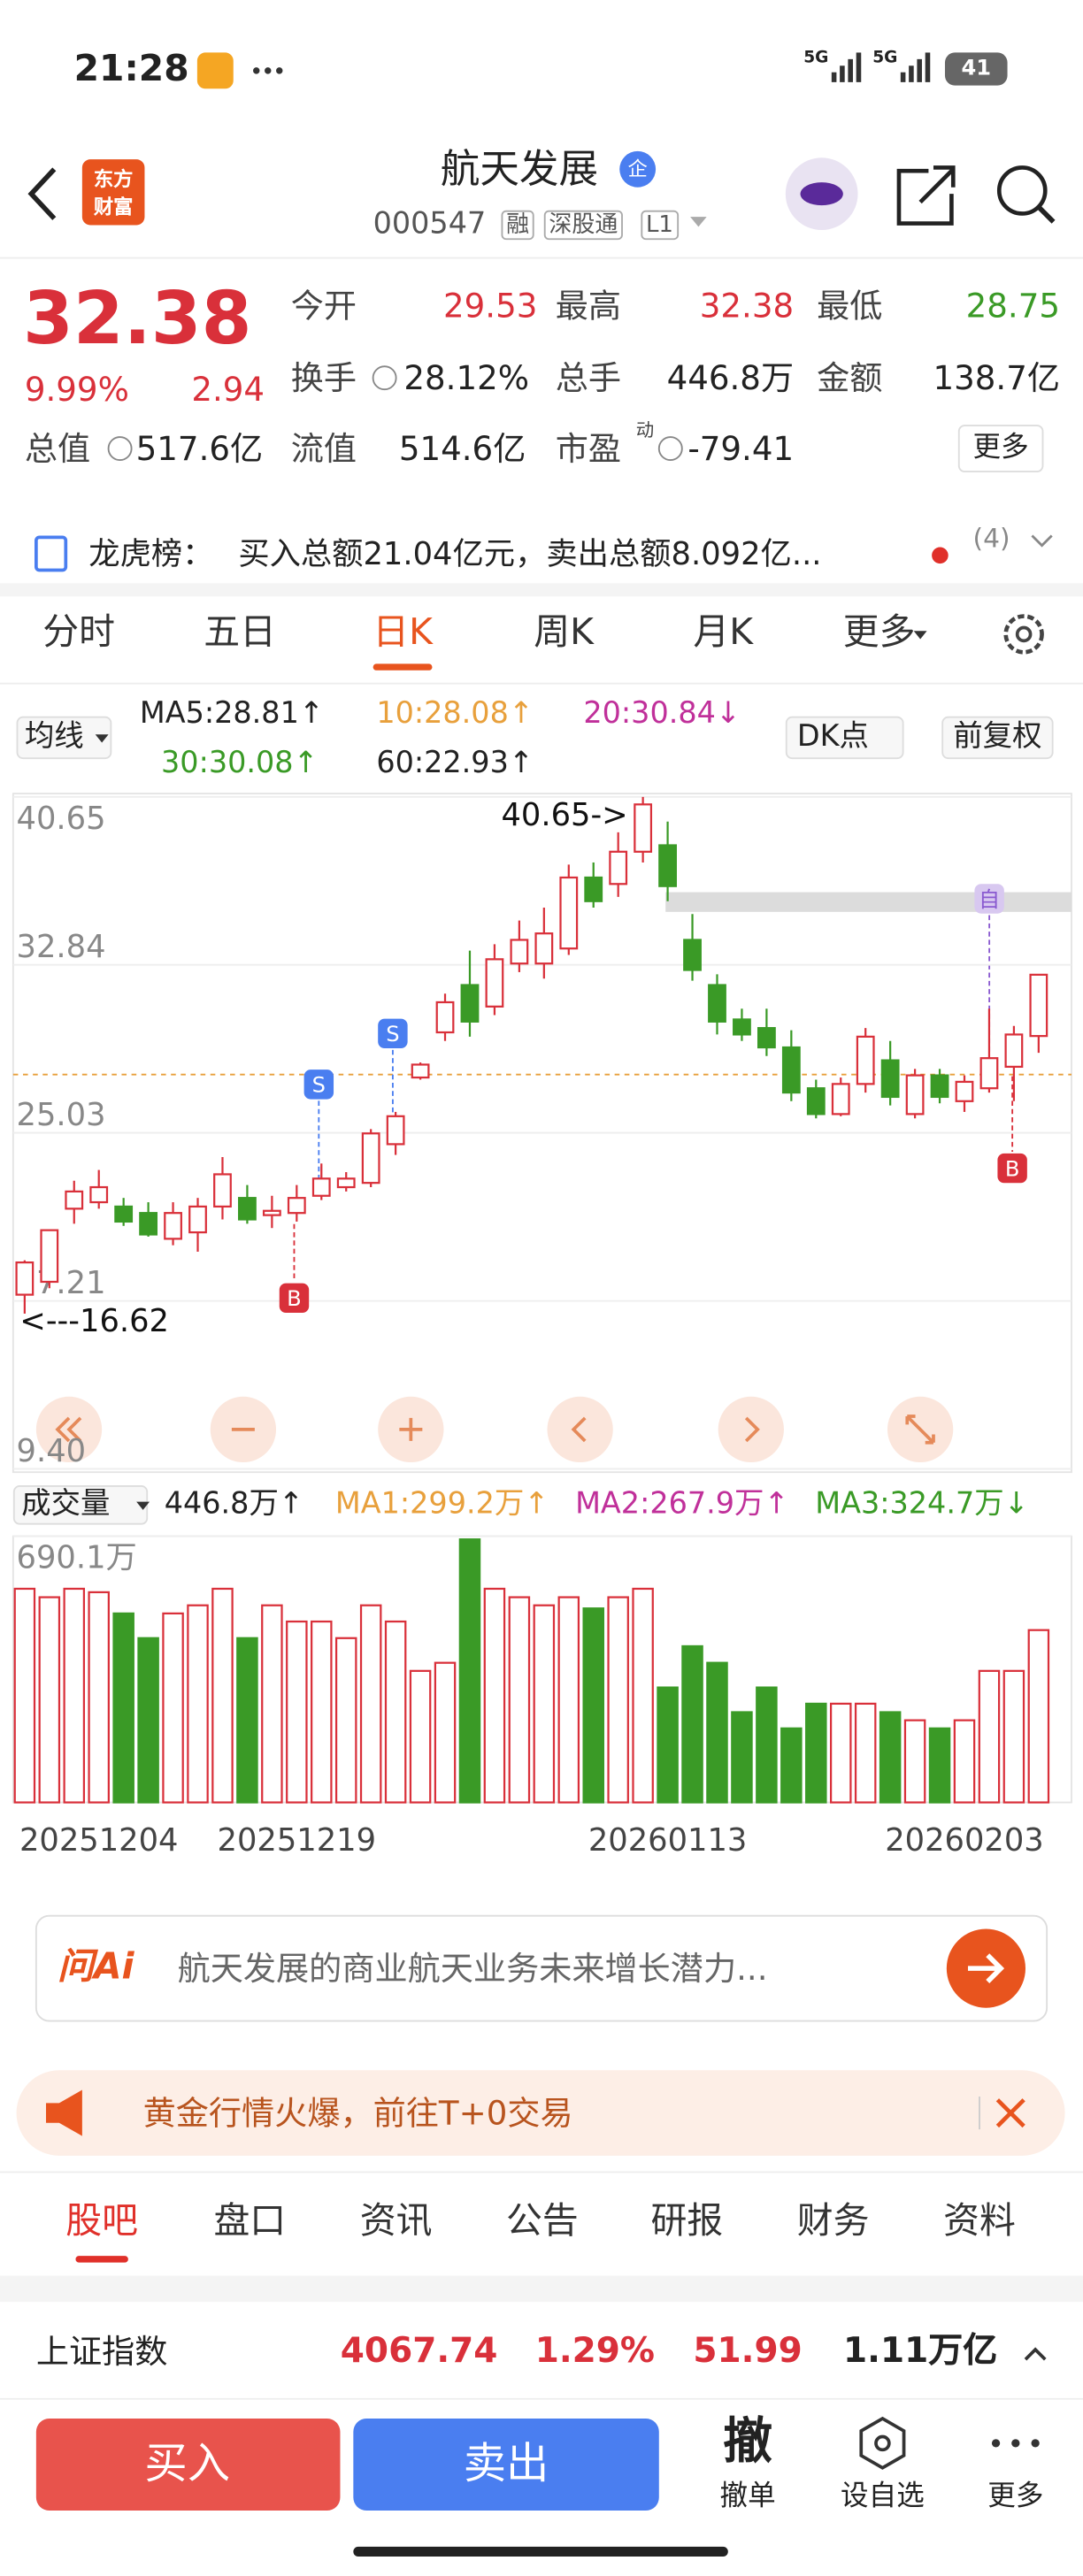 The width and height of the screenshot is (1083, 2576). I want to click on volume-button: 成交量, so click(80, 1505).